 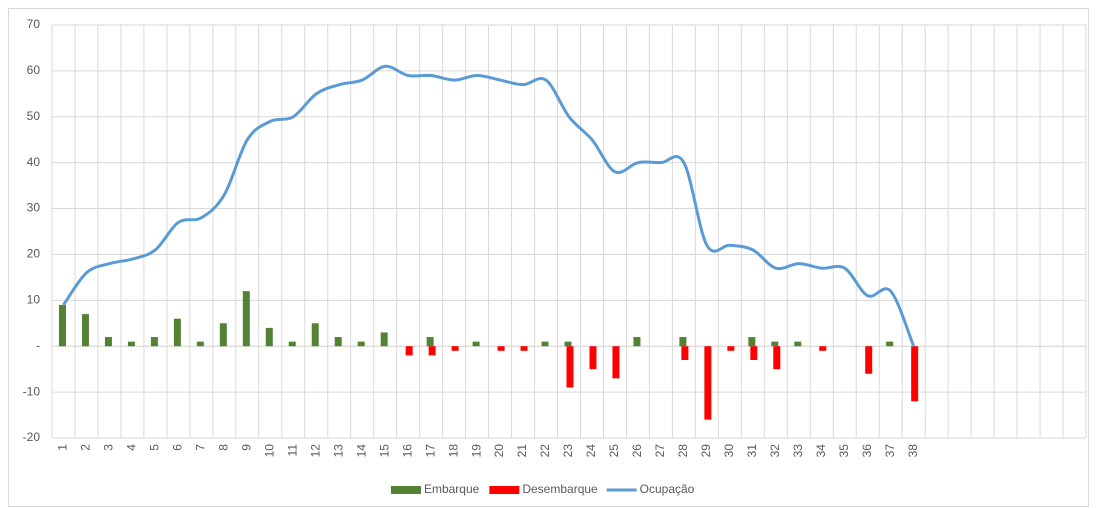 I want to click on x-tick-label: 5, so click(x=155, y=447).